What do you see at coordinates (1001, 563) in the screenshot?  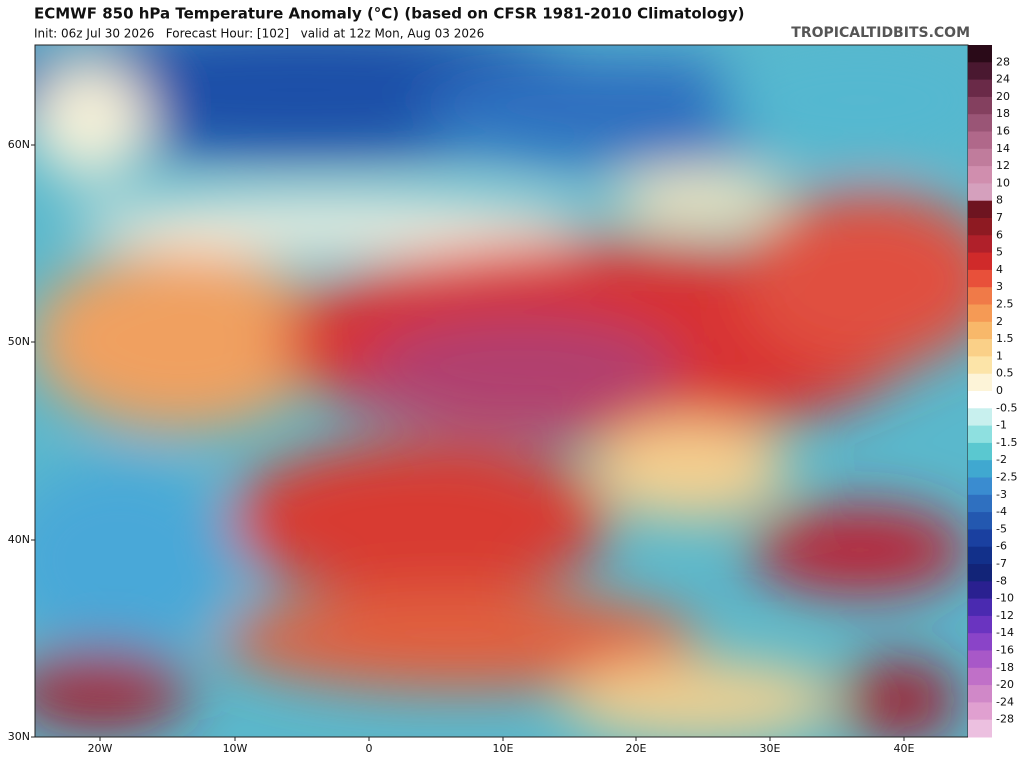 I see `colorbar-label: -7` at bounding box center [1001, 563].